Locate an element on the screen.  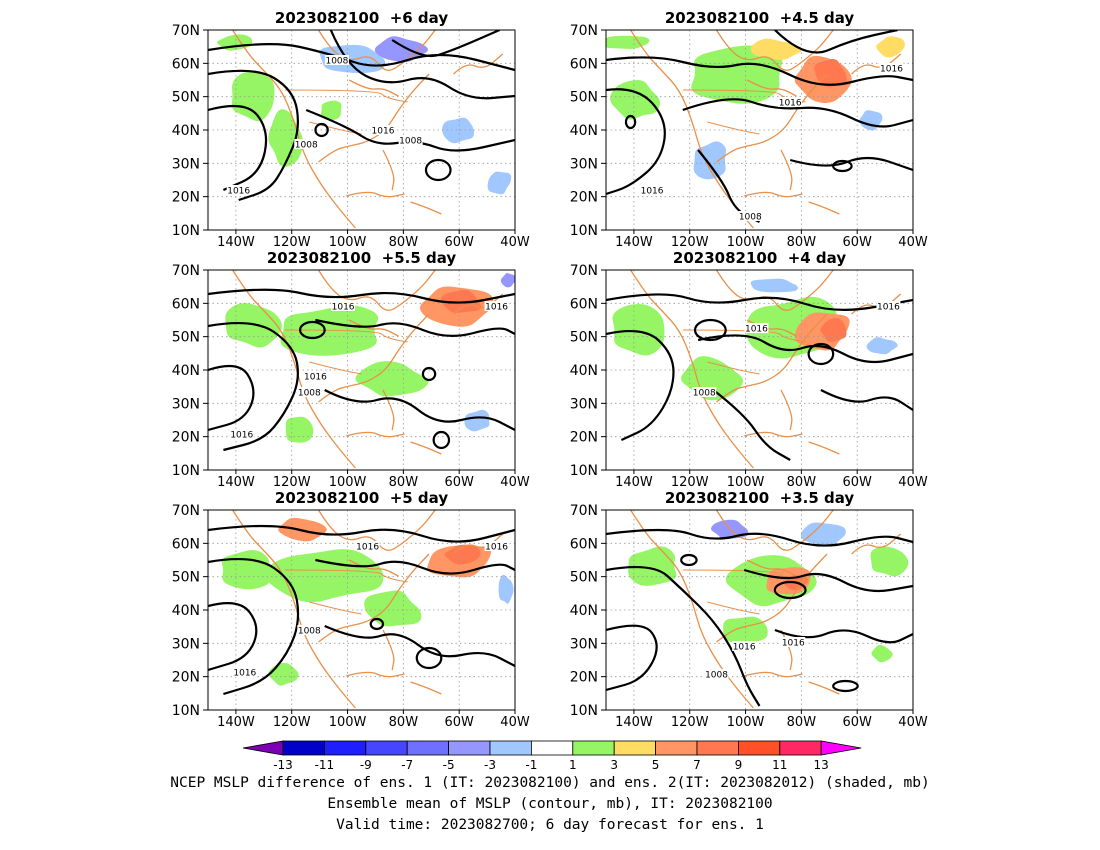
colorbar-arrow-low is located at coordinates (263, 748).